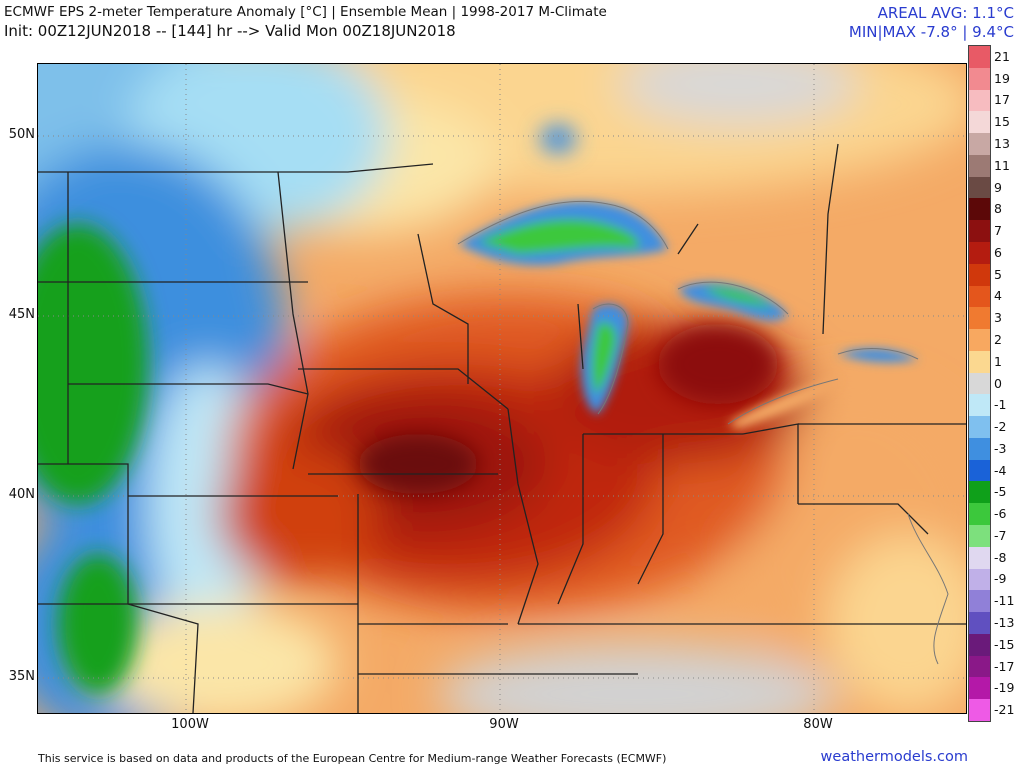 Image resolution: width=1024 pixels, height=768 pixels. I want to click on lat-label-50n: 50N, so click(21, 134).